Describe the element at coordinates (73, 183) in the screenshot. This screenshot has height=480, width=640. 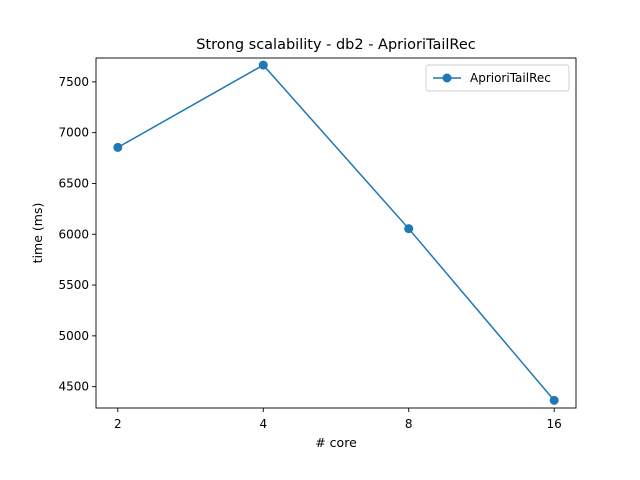
I see `y-tick-label: 6500` at that location.